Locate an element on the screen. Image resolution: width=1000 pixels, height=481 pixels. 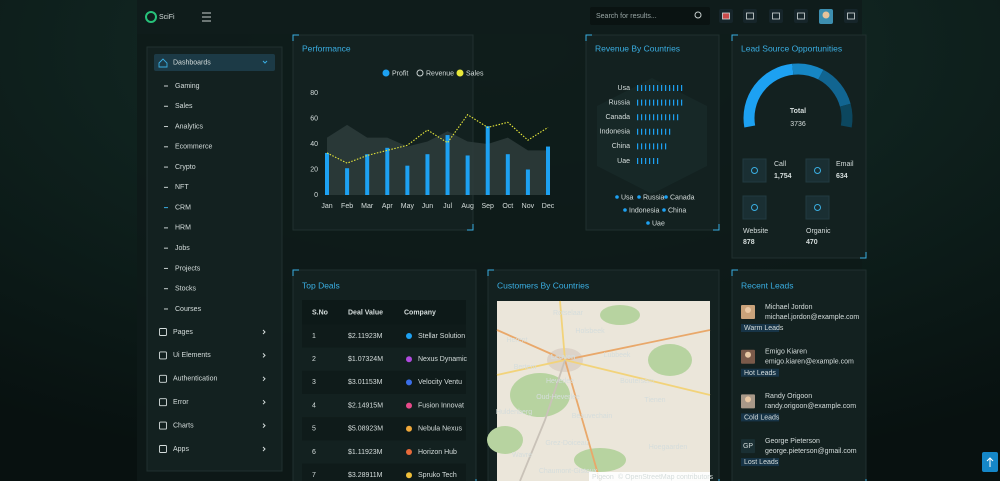
menu-group: Dashboards is located at coordinates (192, 62).